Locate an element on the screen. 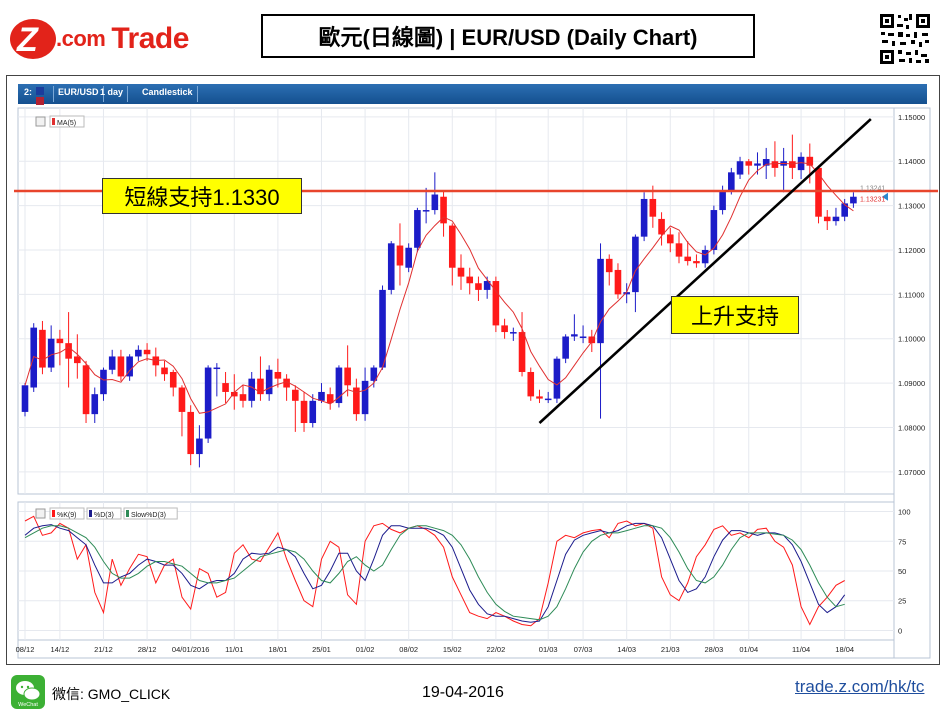 The image size is (948, 712). x-tick-label: 18/04 is located at coordinates (844, 649).